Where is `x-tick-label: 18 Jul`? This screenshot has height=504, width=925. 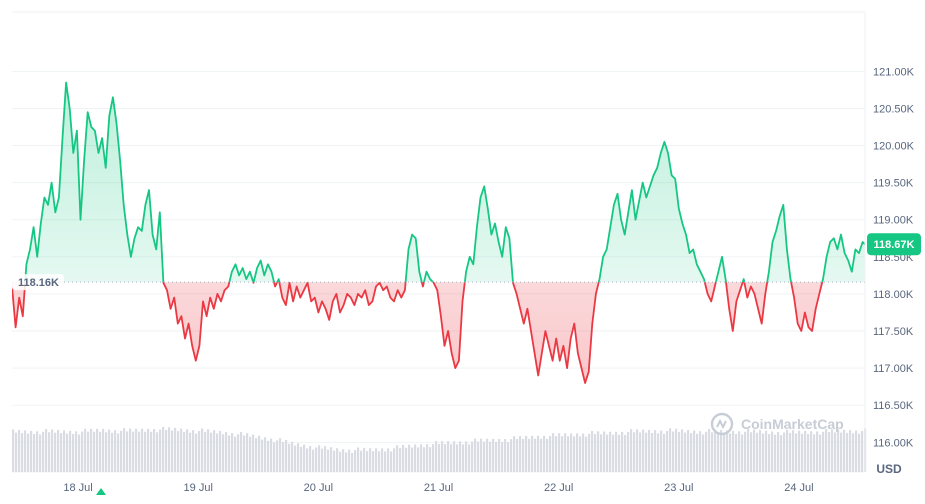
x-tick-label: 18 Jul is located at coordinates (77, 488).